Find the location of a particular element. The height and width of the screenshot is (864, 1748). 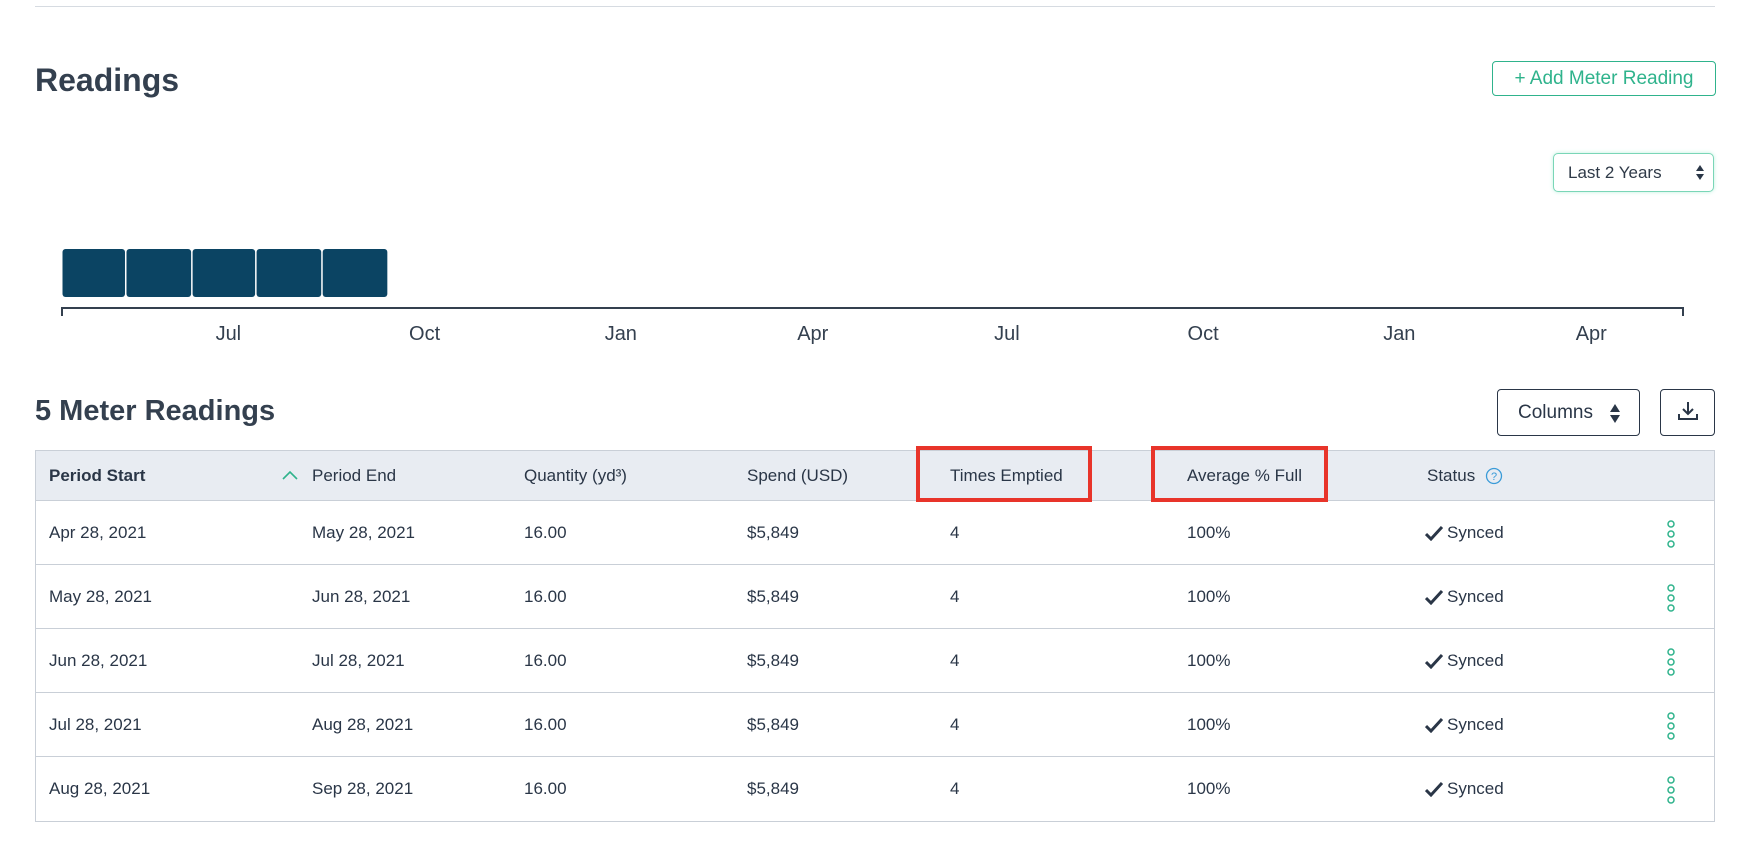

header-period-start: Period Start is located at coordinates (97, 475).